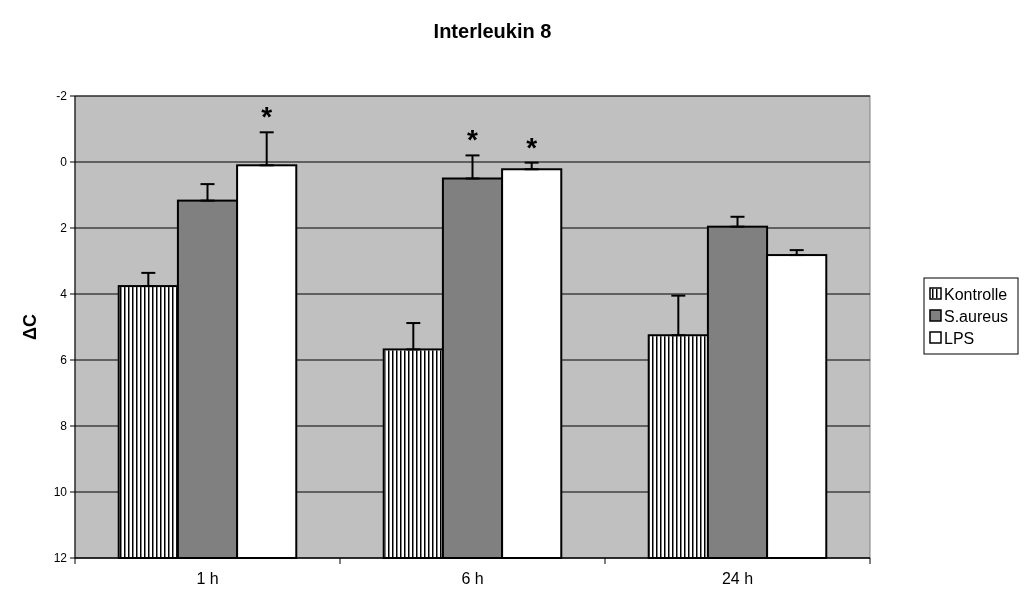  I want to click on y-axis-title: ΔC, so click(30, 327).